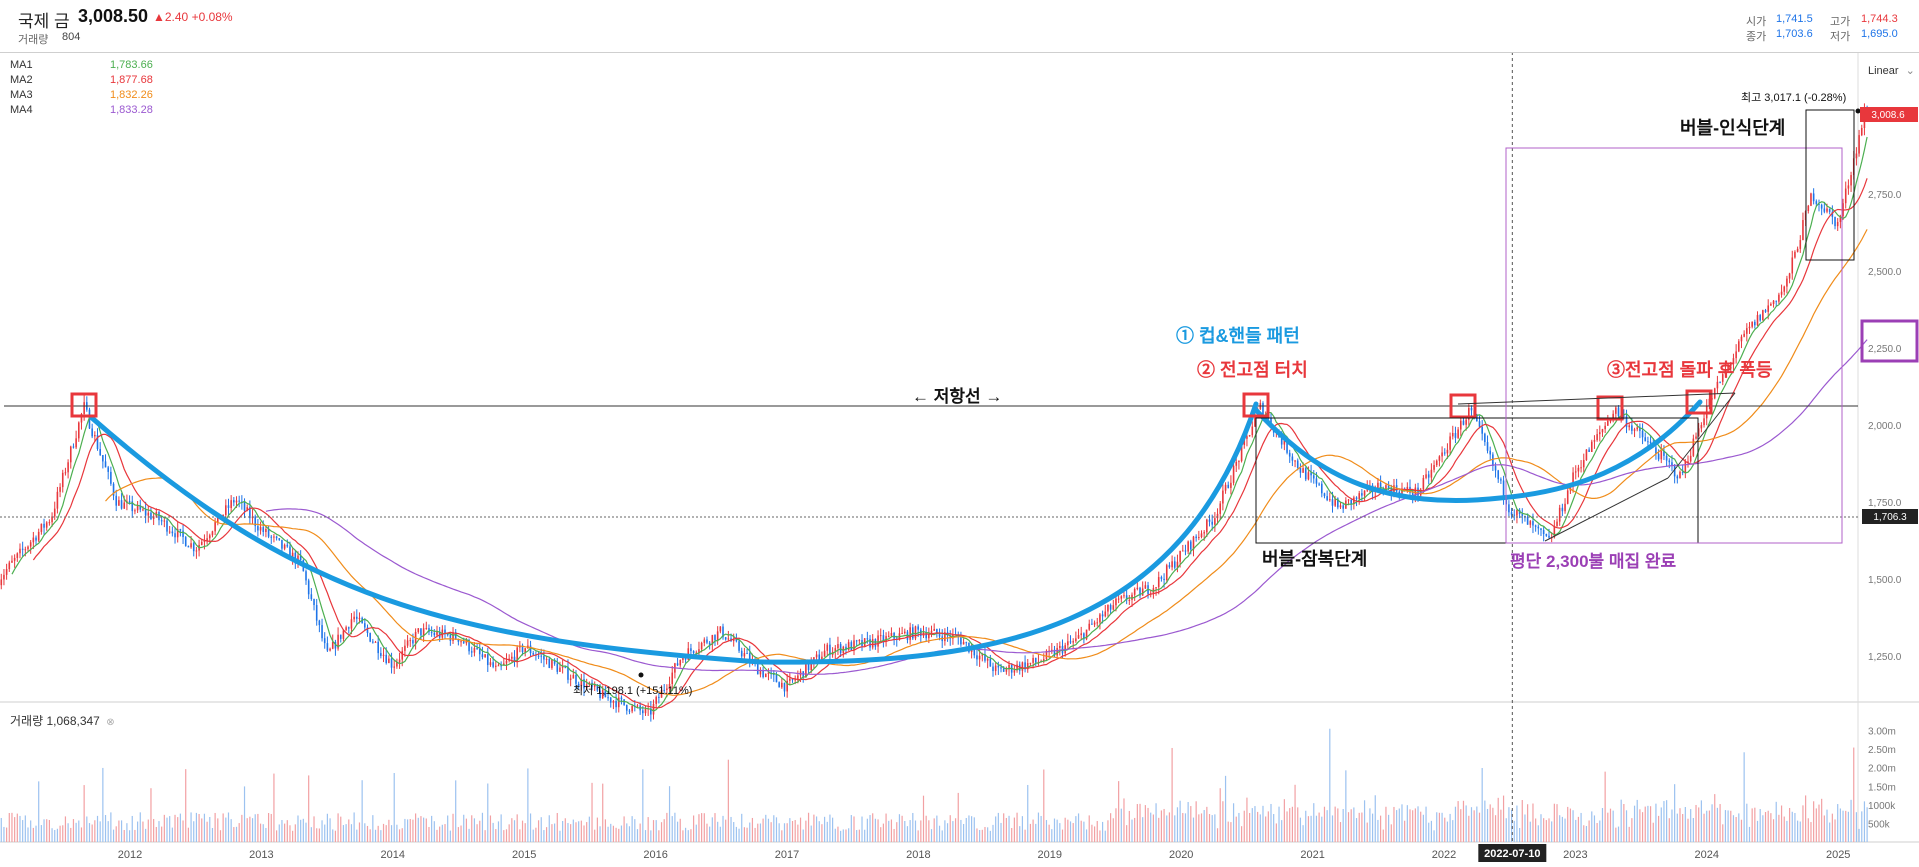 The height and width of the screenshot is (867, 1919). Describe the element at coordinates (90, 95) in the screenshot. I see `ma-legend-item: MA3 1,832.26` at that location.